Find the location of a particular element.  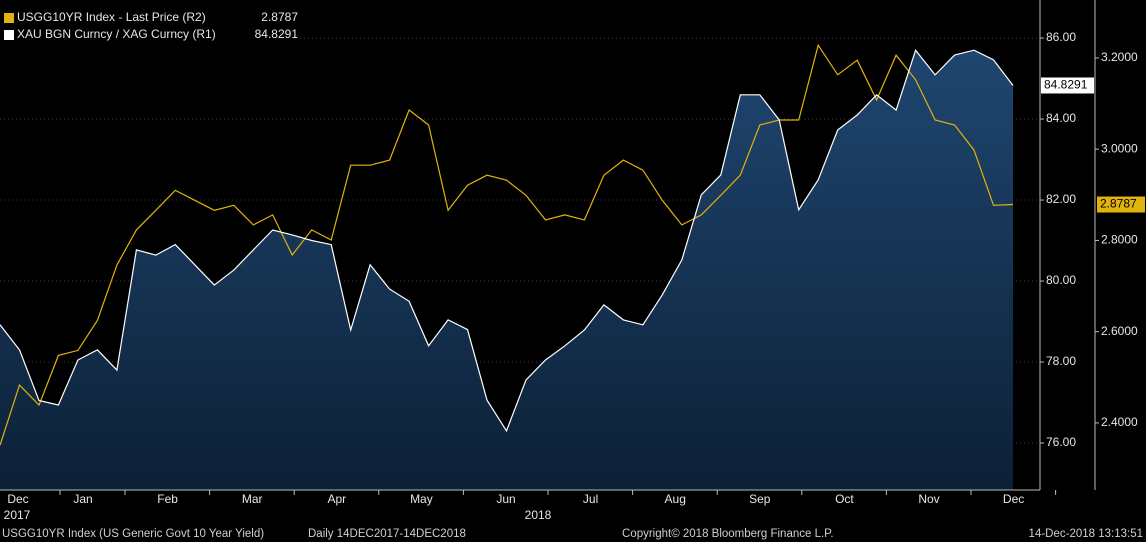

y2-tick-label: 2.8000 is located at coordinates (1119, 240).